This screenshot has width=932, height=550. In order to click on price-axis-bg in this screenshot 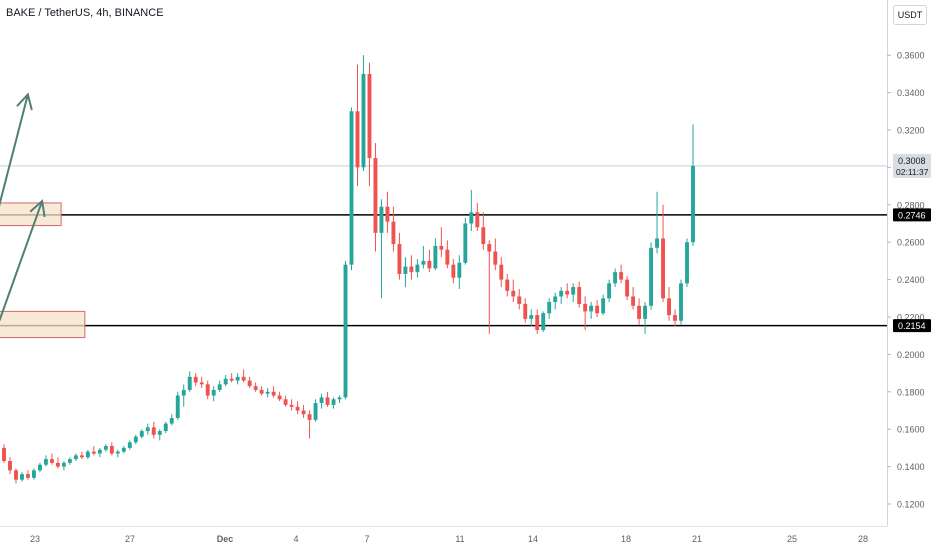, I will do `click(909, 263)`.